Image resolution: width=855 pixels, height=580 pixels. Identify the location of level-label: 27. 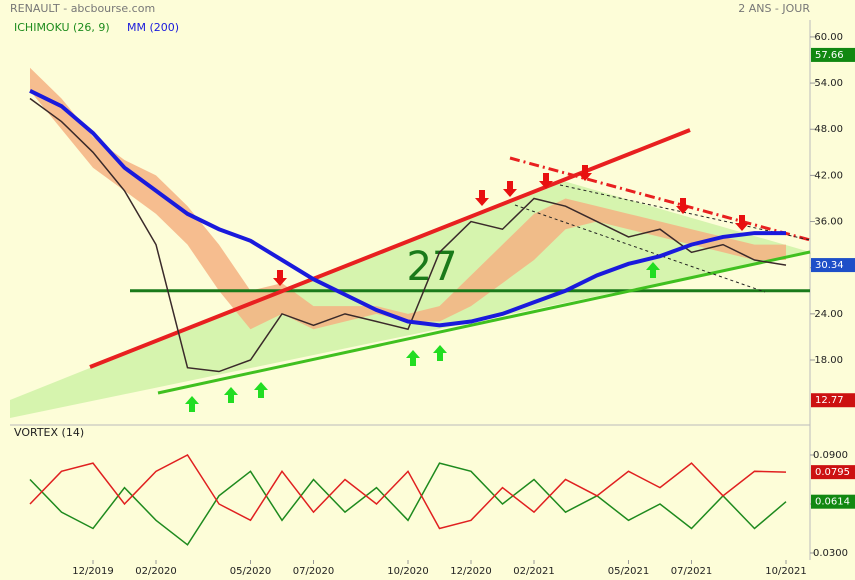
(432, 267).